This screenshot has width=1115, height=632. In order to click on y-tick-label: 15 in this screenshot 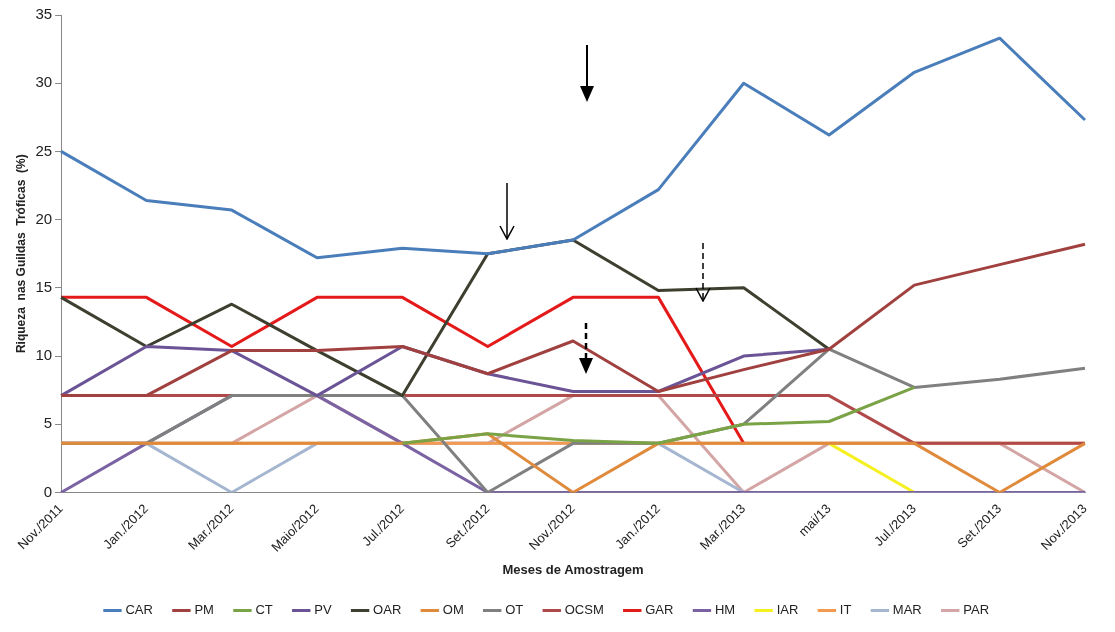, I will do `click(44, 286)`.